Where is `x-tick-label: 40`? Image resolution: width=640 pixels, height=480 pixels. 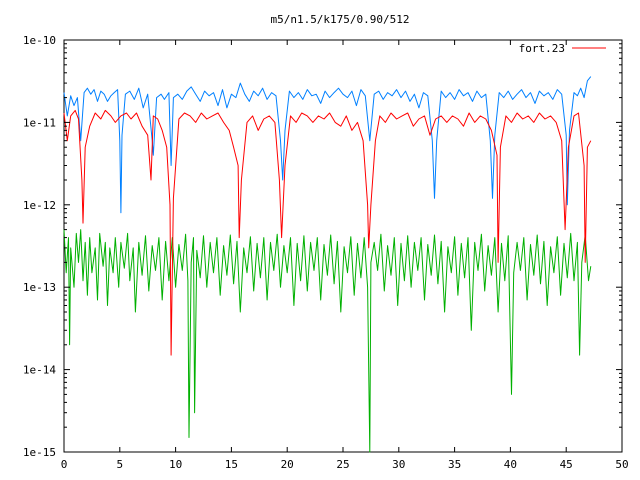
x-tick-label: 40 is located at coordinates (510, 464).